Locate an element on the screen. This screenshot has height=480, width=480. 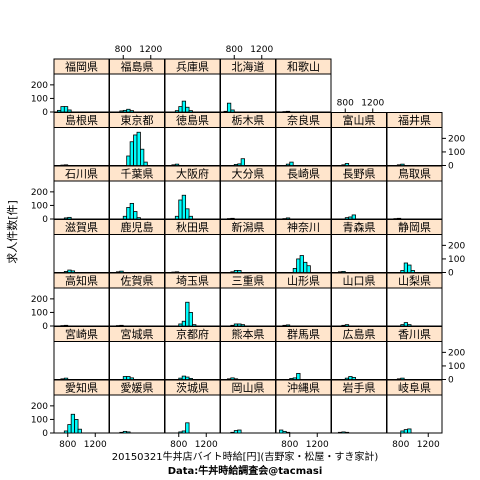
panel: 秋田県 is located at coordinates (192, 246).